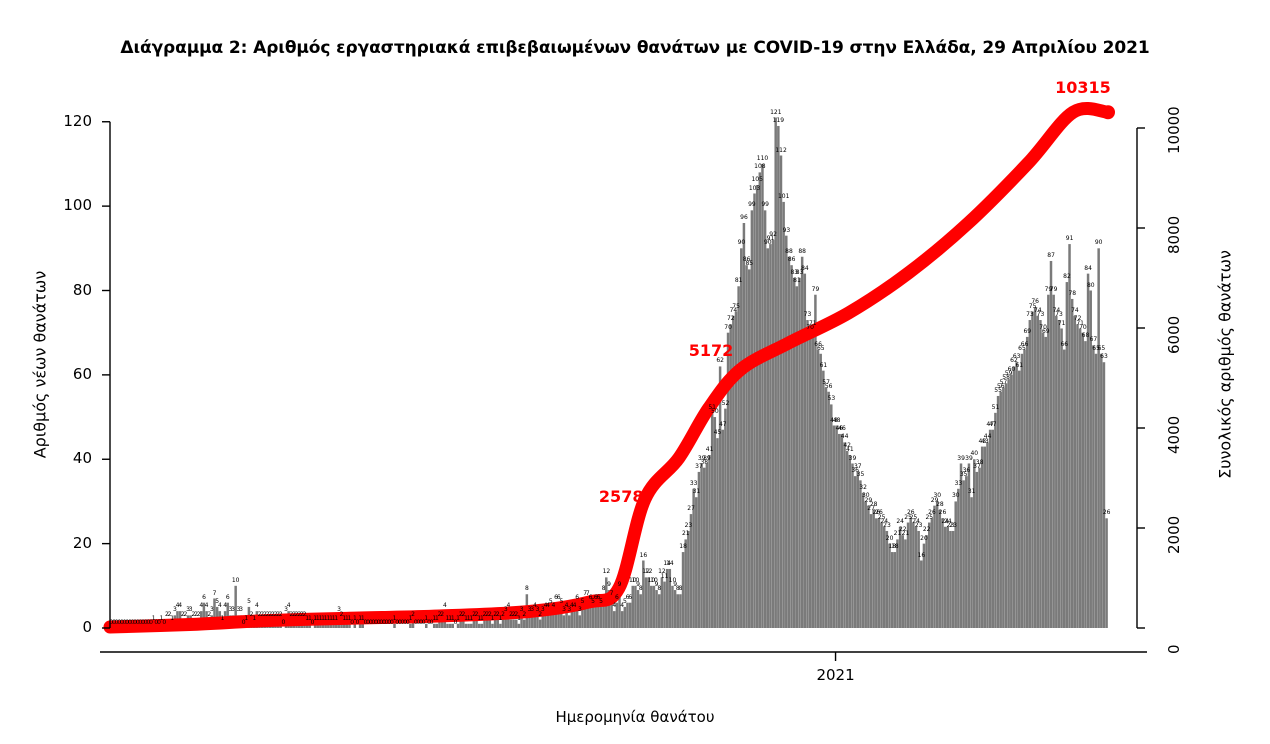 This screenshot has height=744, width=1270. What do you see at coordinates (1174, 334) in the screenshot?
I see `y-axis-right-tick-label: 6000` at bounding box center [1174, 334].